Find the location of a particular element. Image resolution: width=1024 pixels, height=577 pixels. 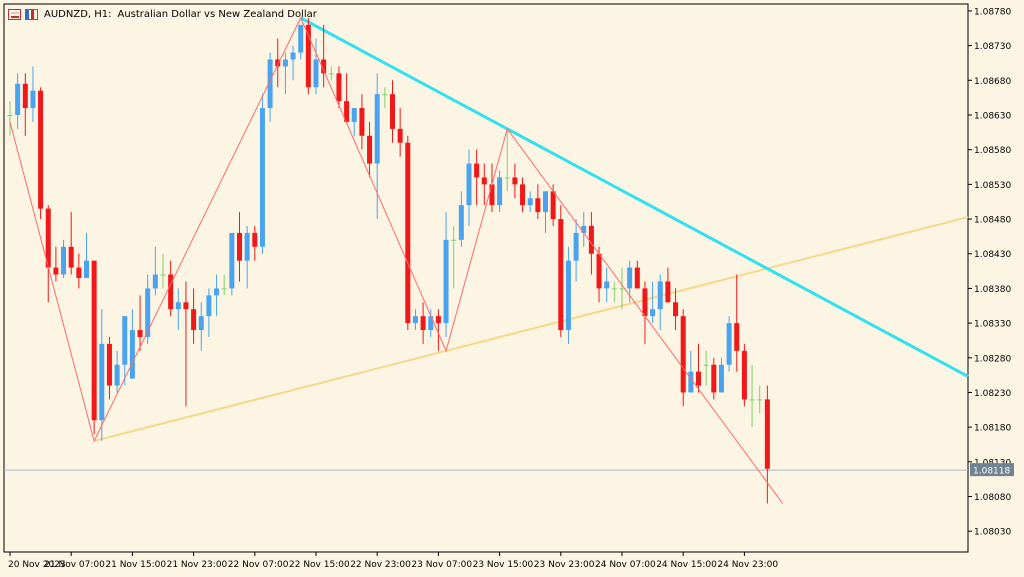

x-tick-label: 22 Nov 15:00 is located at coordinates (319, 565).